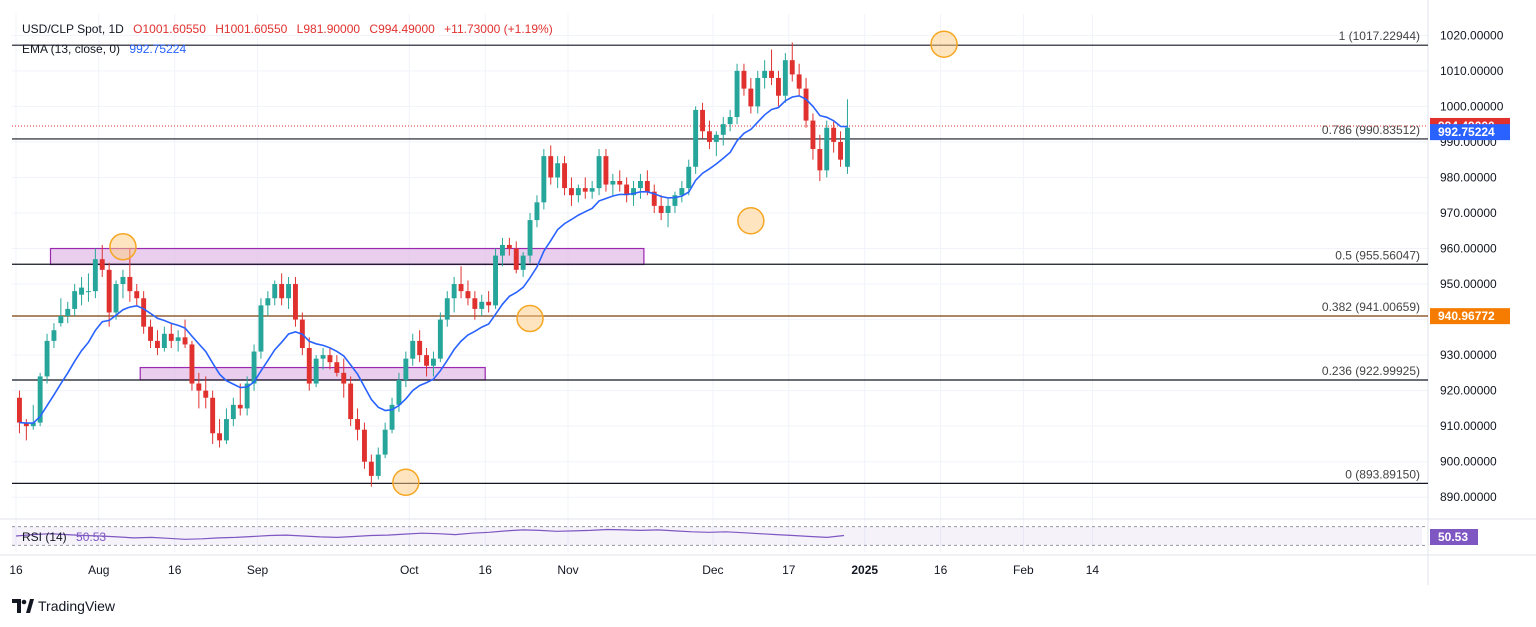 This screenshot has width=1536, height=627. Describe the element at coordinates (98, 570) in the screenshot. I see `time-tick: Aug` at that location.